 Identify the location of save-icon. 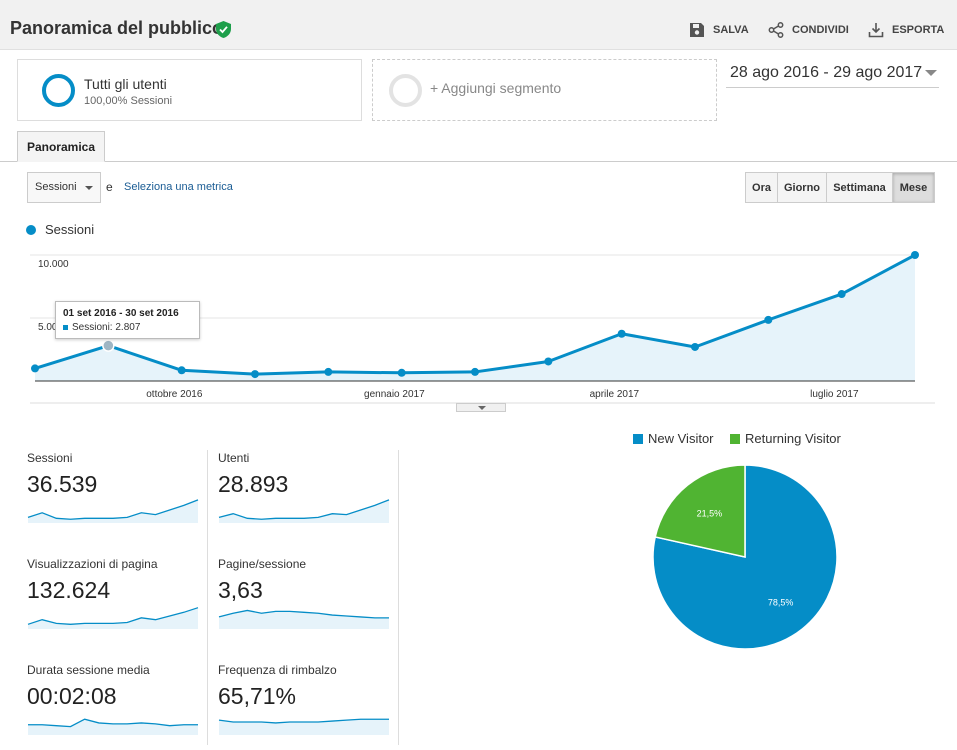
(697, 30).